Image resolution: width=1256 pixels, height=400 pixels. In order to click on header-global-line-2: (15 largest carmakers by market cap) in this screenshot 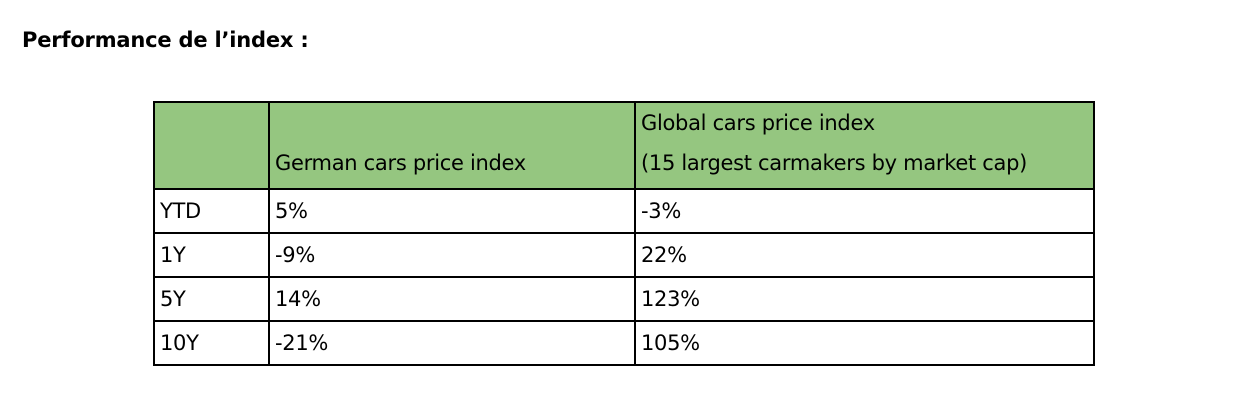, I will do `click(834, 163)`.